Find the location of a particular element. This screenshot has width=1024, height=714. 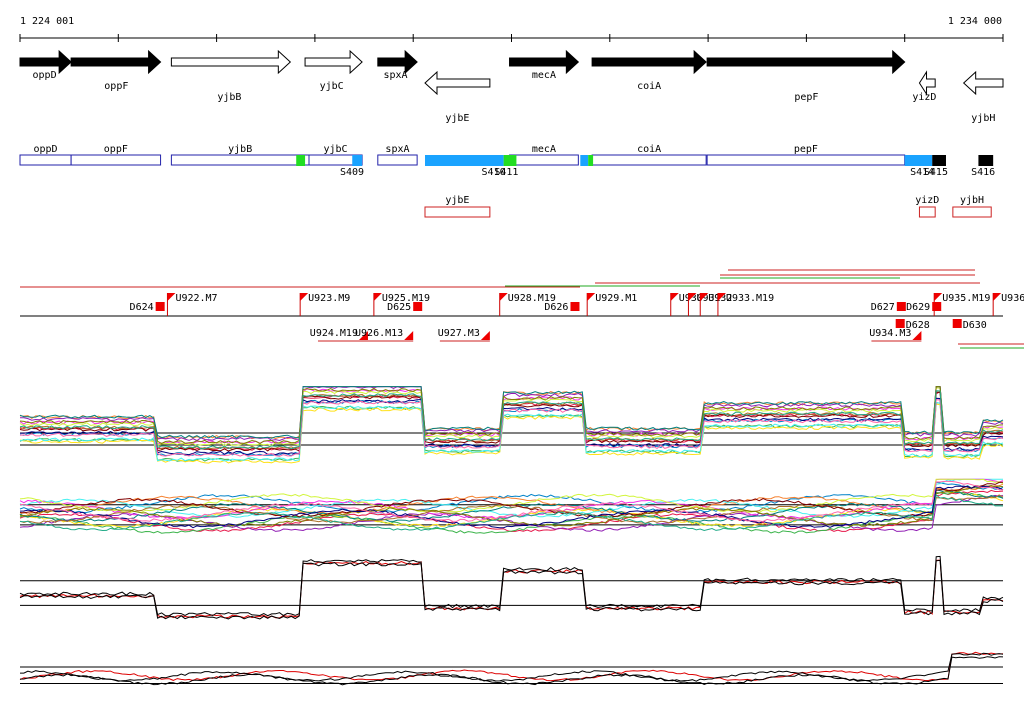

gene-label: coiA is located at coordinates (649, 86).